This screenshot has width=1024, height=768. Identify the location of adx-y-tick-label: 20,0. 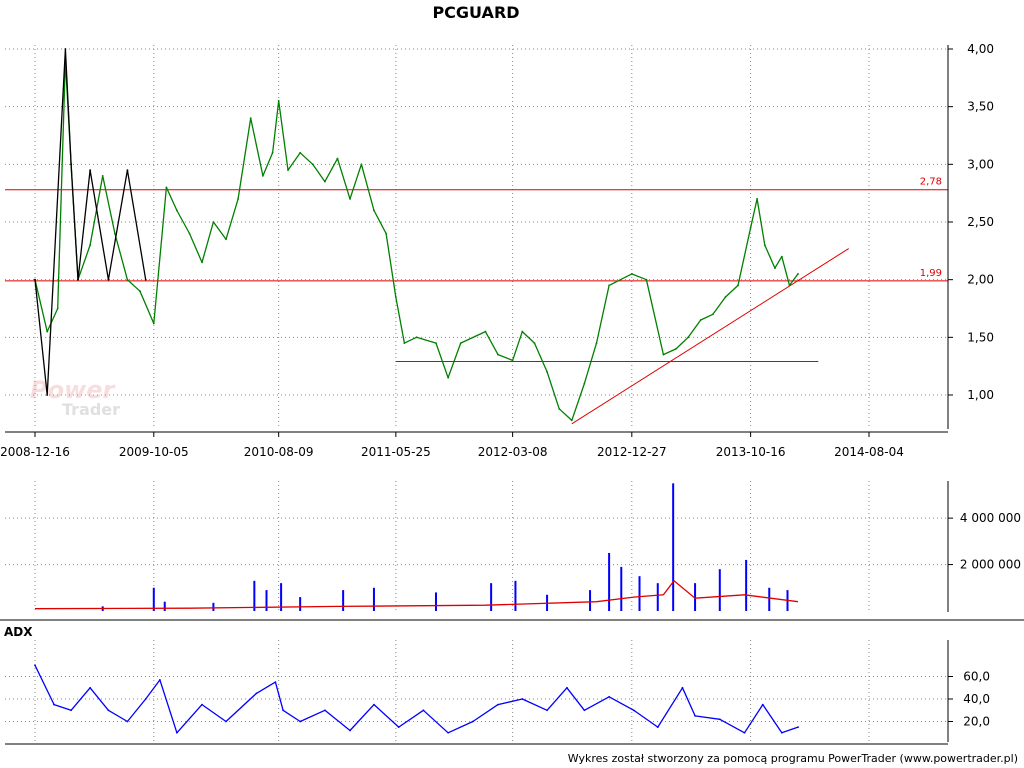
(976, 722).